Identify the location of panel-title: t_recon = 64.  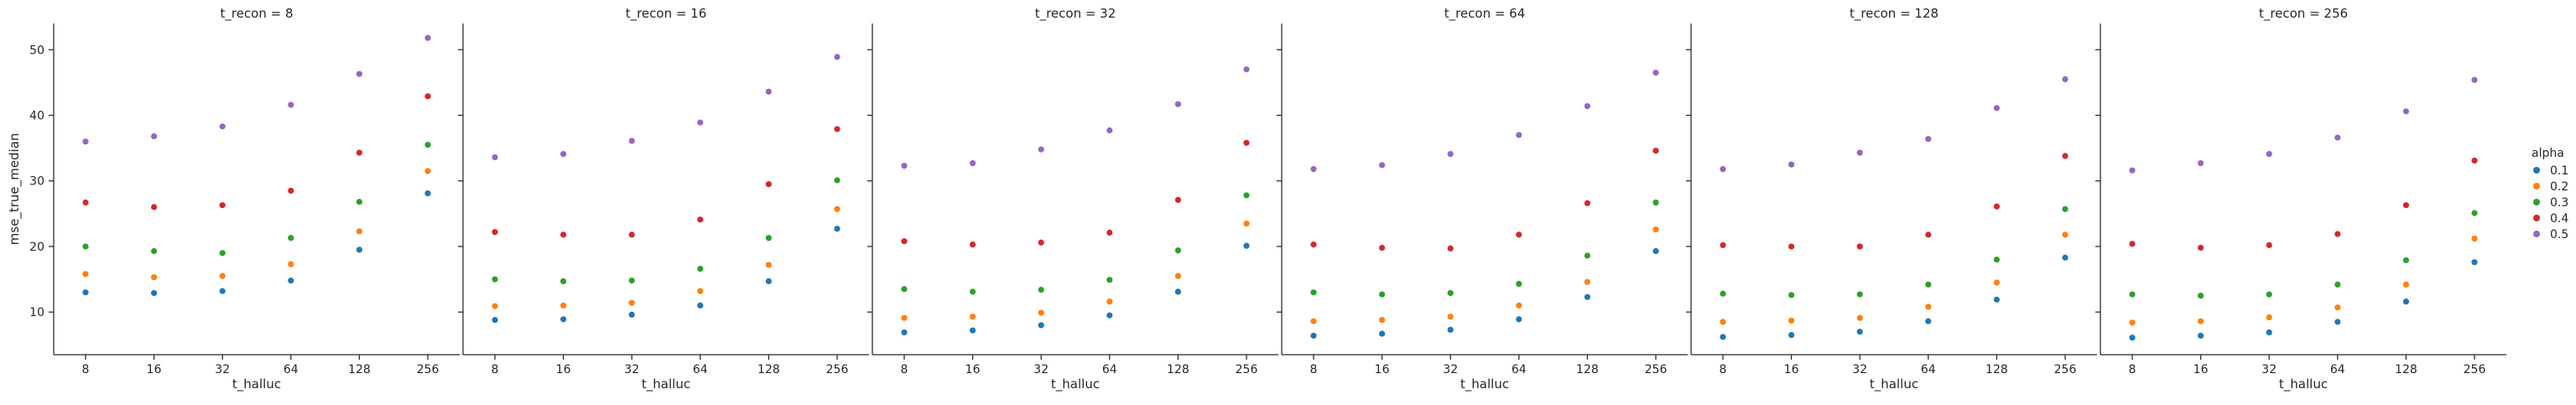
(1485, 14).